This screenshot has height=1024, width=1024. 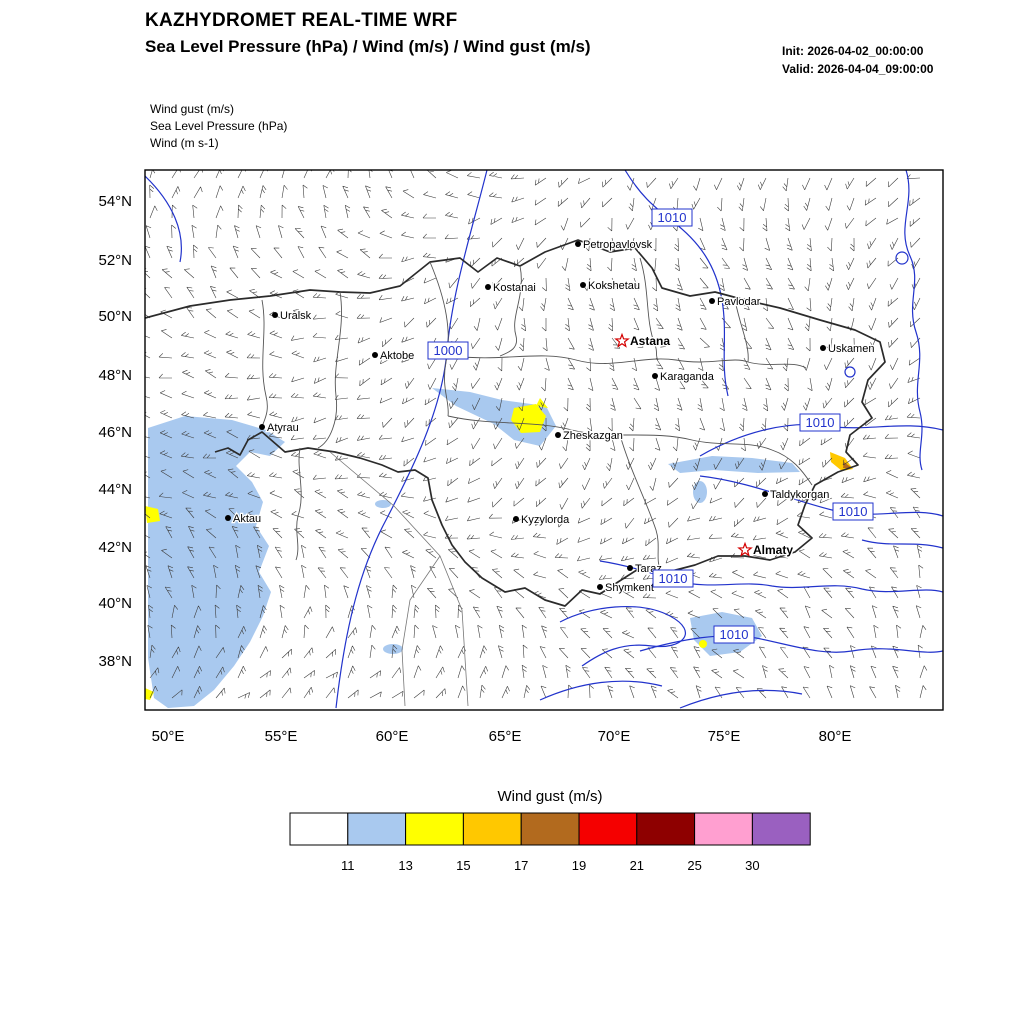 I want to click on city-label: Uralsk, so click(x=296, y=316).